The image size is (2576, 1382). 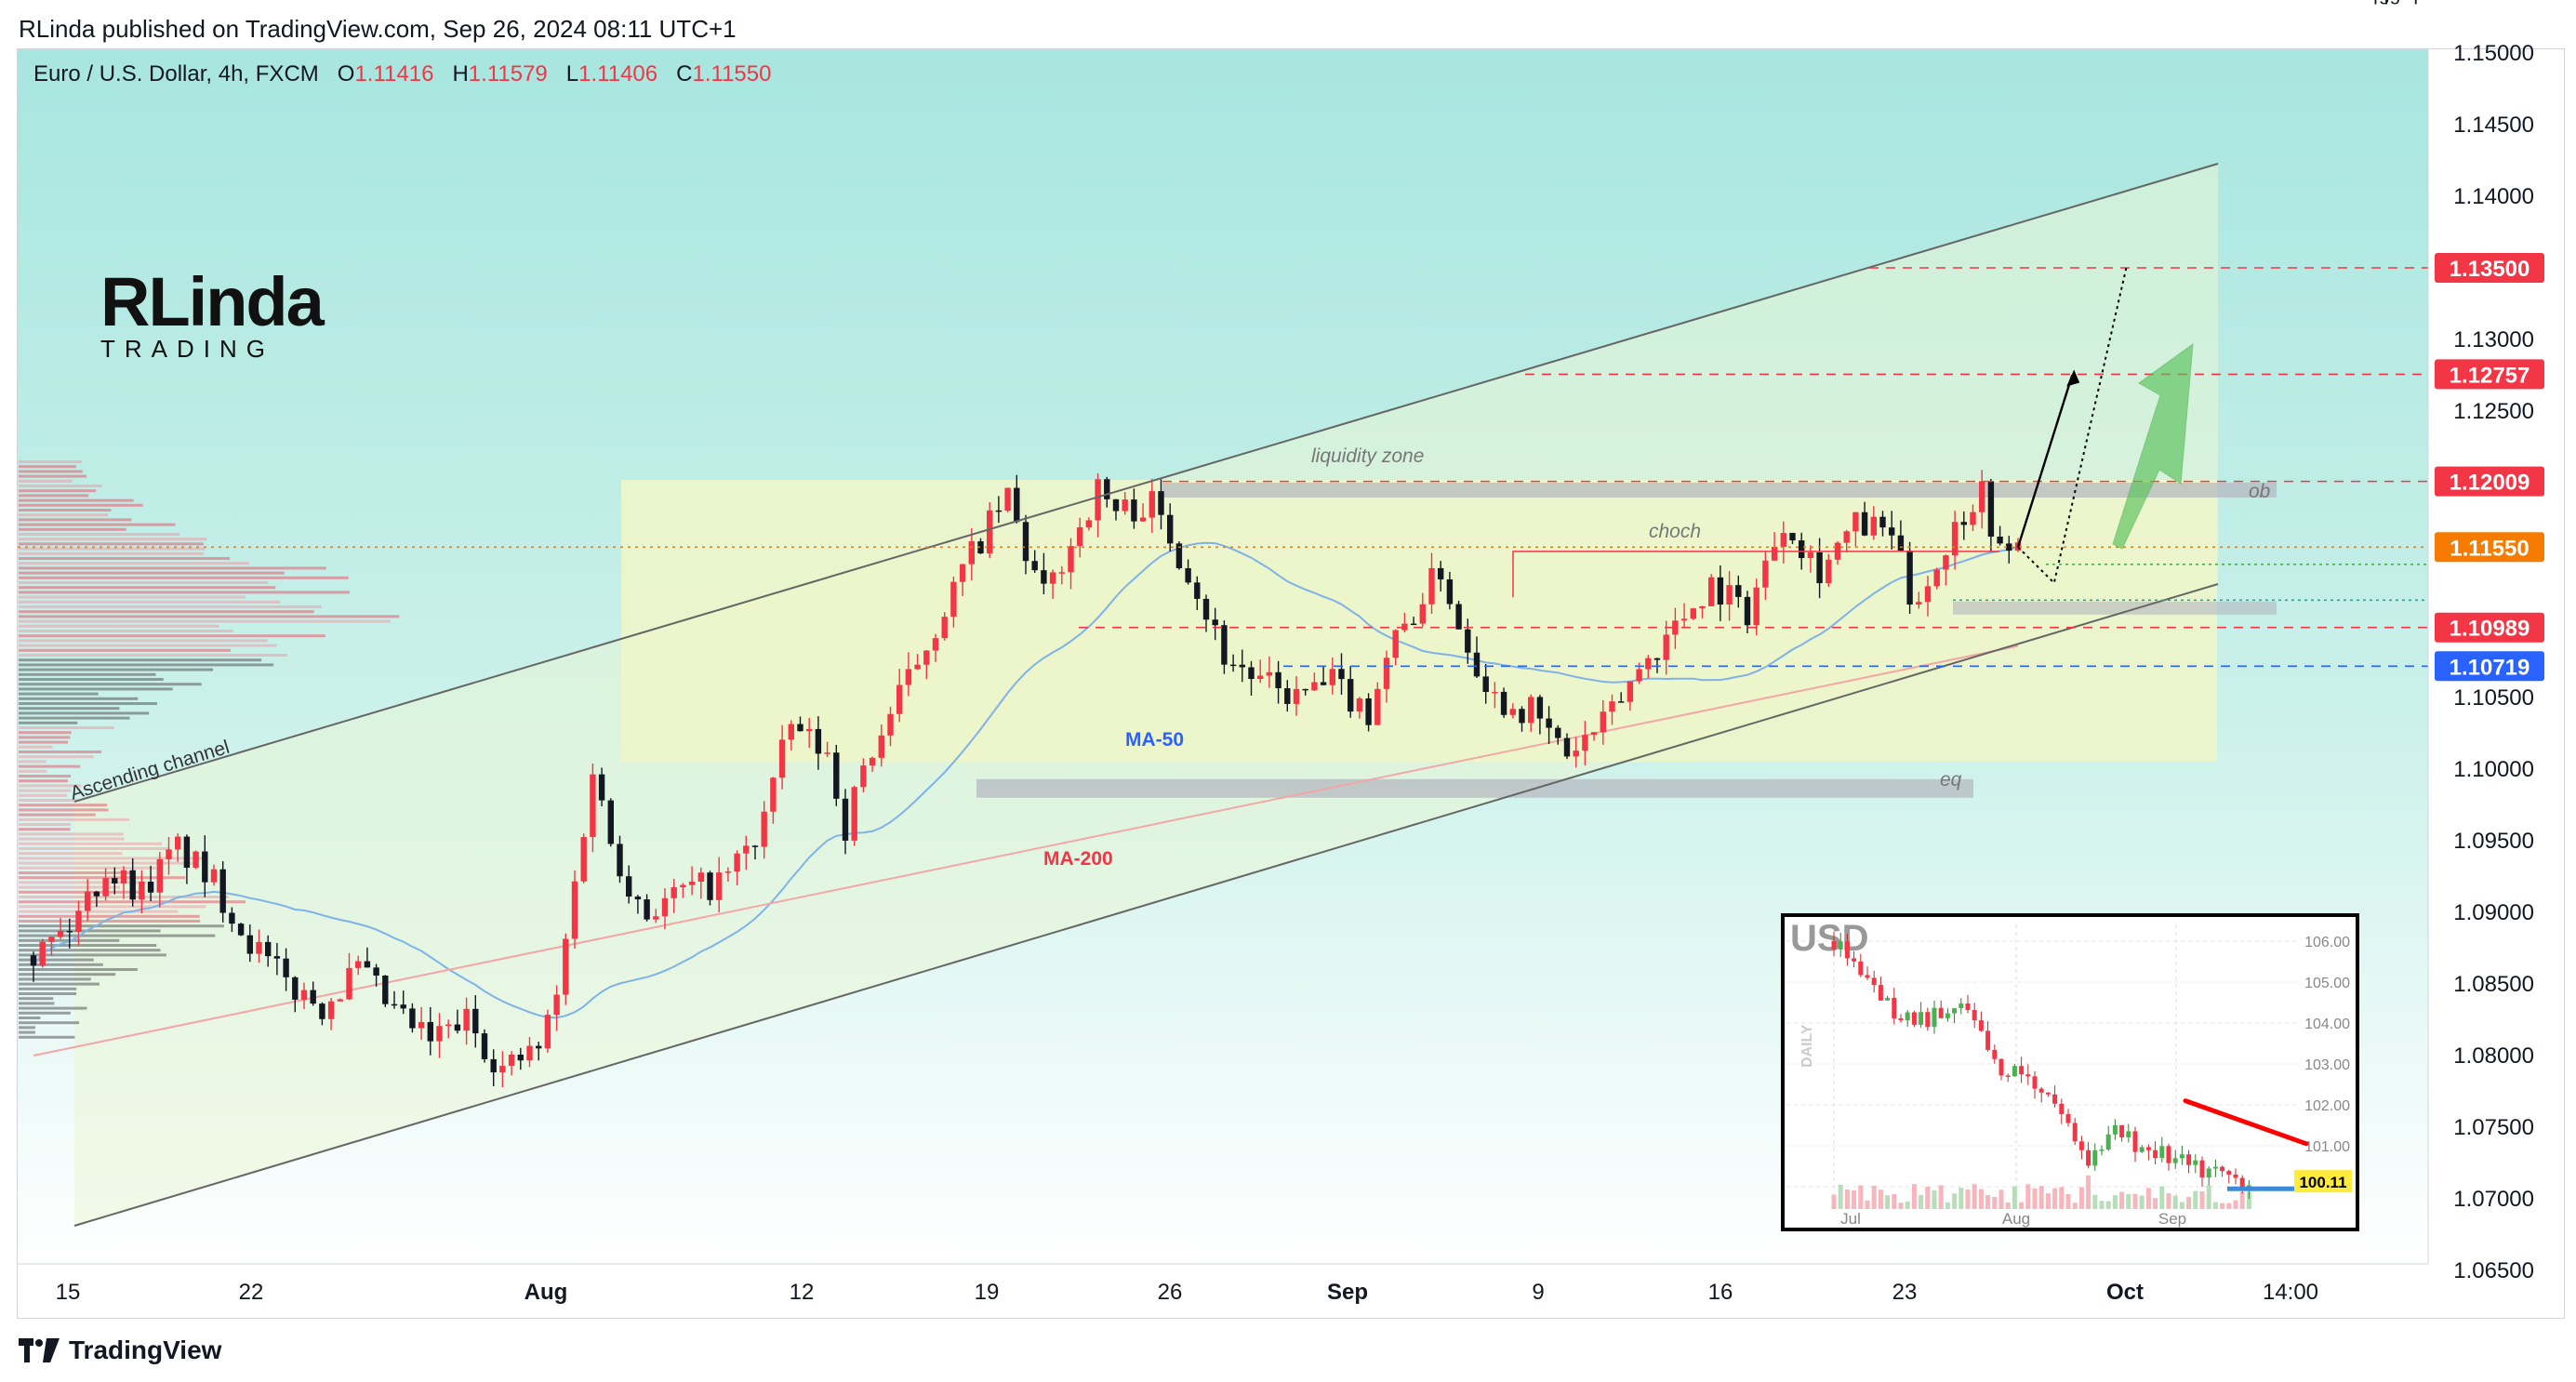 I want to click on fib-tag: 0.705, so click(x=2391, y=3).